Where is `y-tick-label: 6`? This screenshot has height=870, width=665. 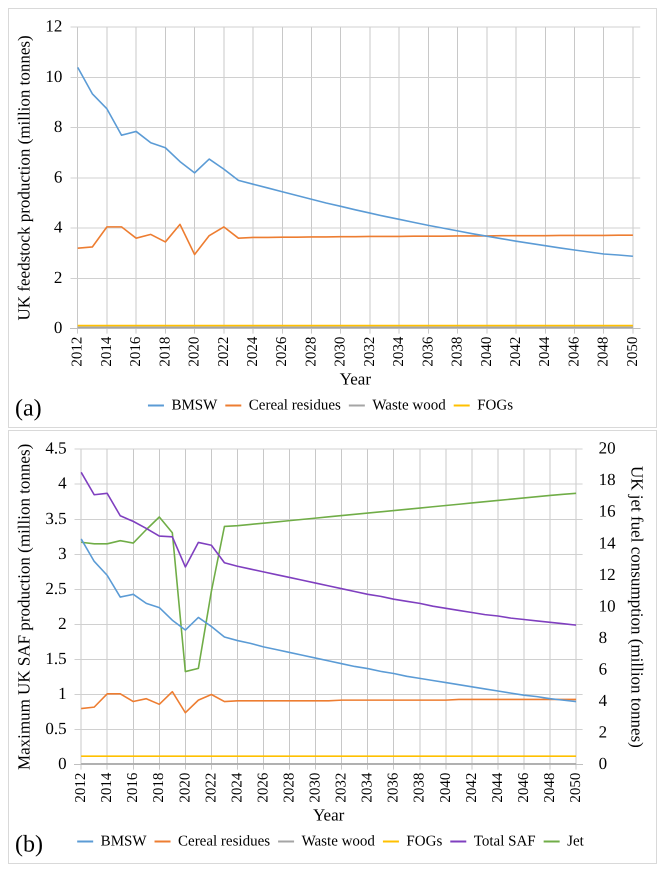
y-tick-label: 6 is located at coordinates (58, 176).